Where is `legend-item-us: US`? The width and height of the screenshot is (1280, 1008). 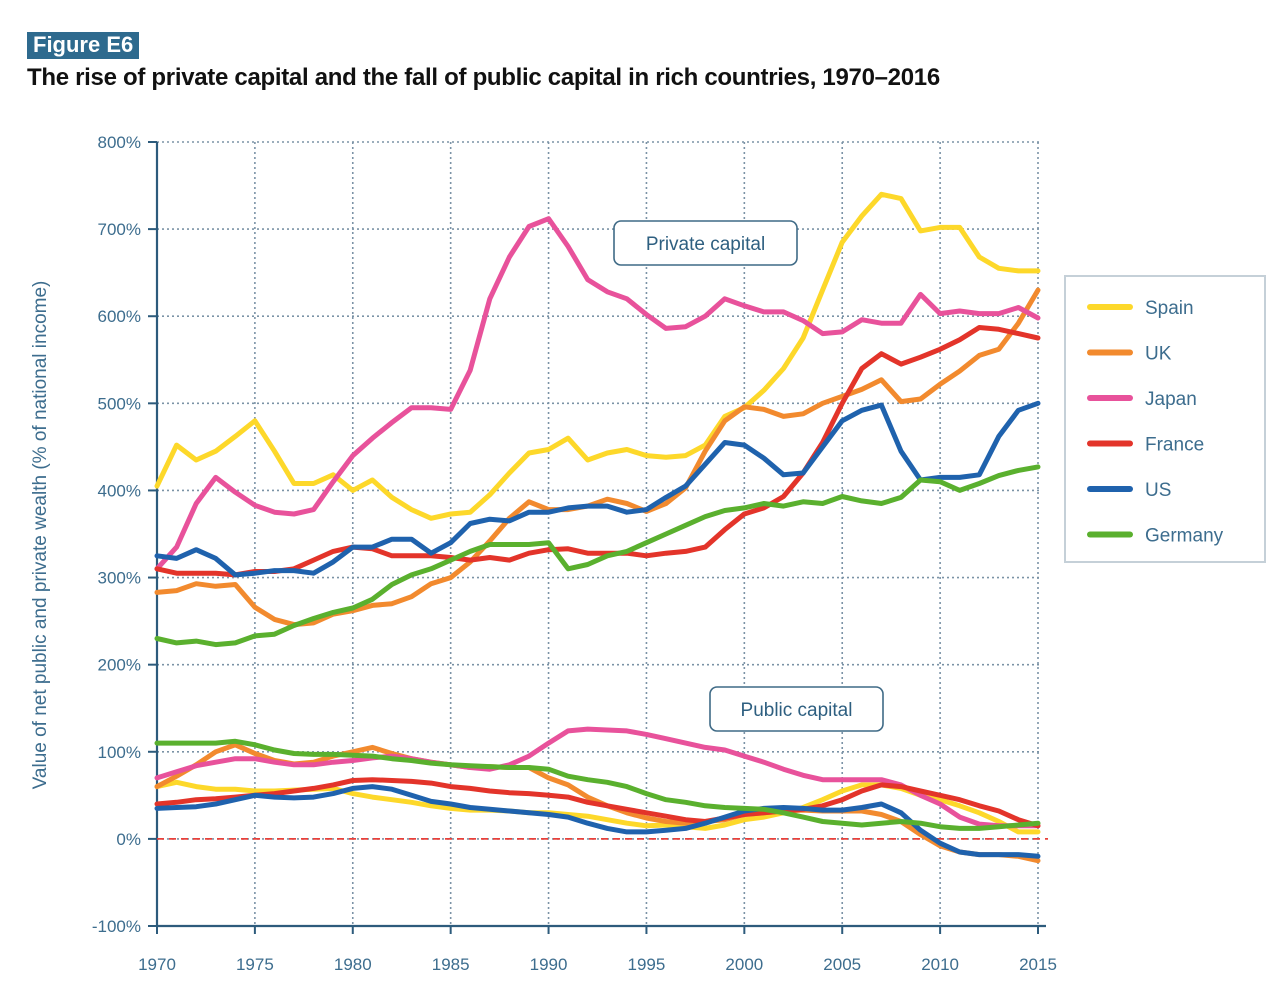
legend-item-us: US is located at coordinates (1129, 490).